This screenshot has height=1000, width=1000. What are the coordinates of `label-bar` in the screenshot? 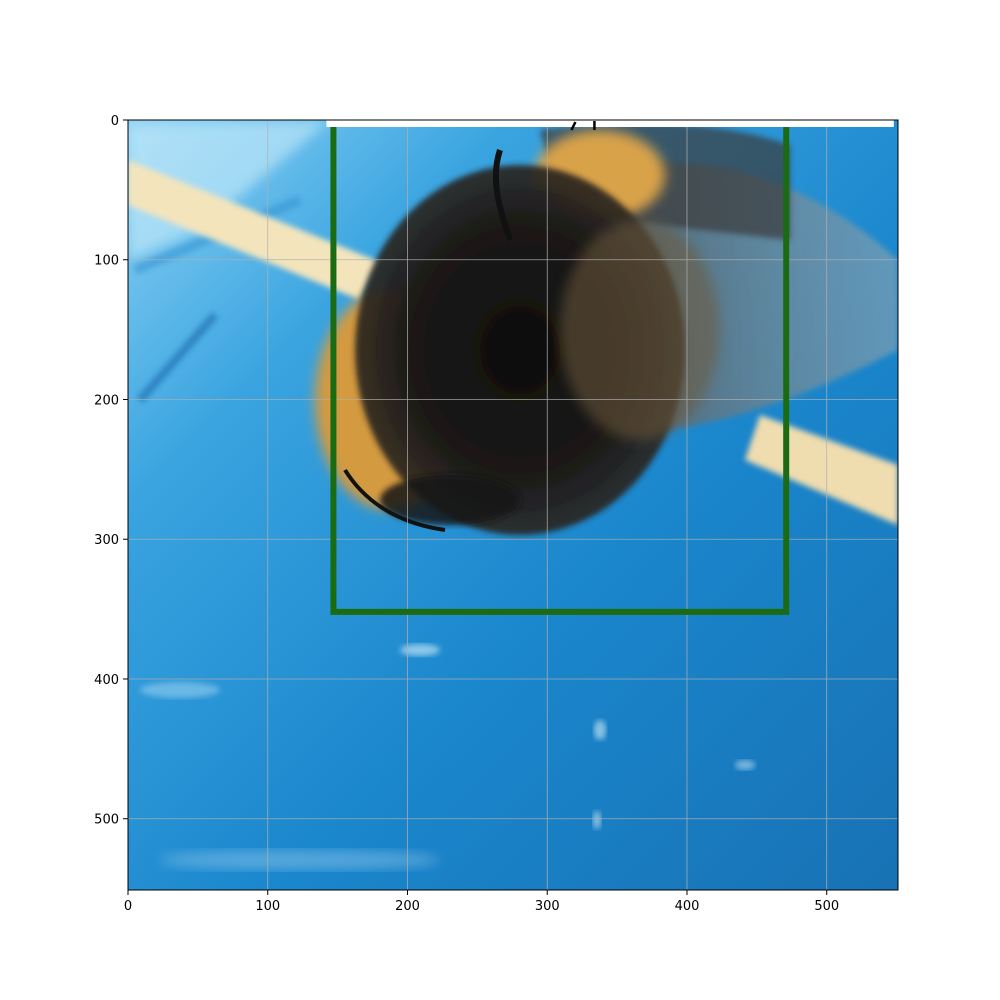 It's located at (610, 123).